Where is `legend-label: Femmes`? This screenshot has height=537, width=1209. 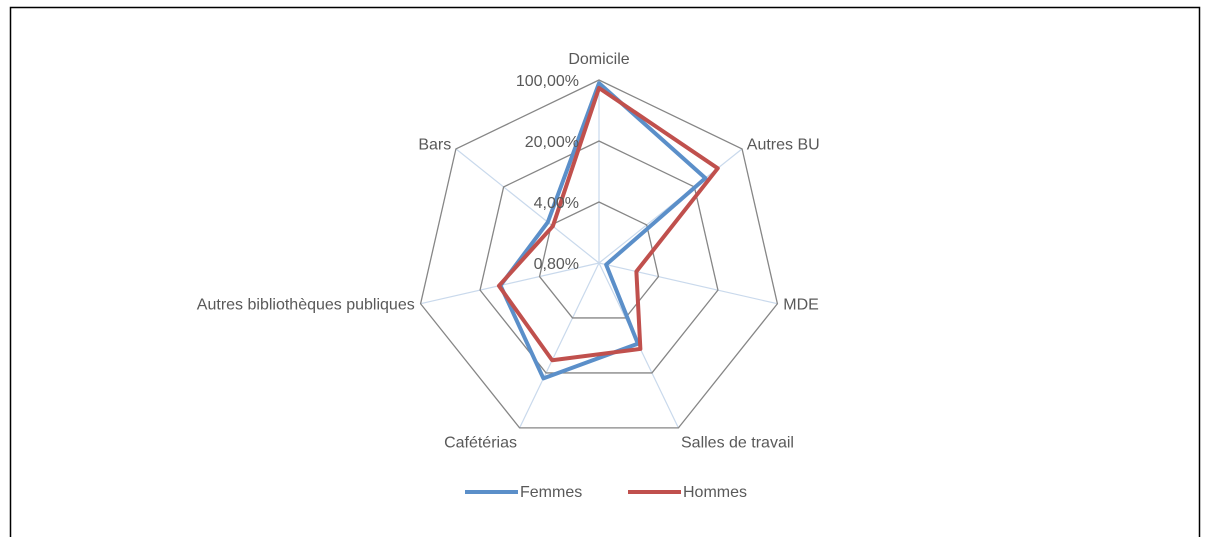 legend-label: Femmes is located at coordinates (551, 492).